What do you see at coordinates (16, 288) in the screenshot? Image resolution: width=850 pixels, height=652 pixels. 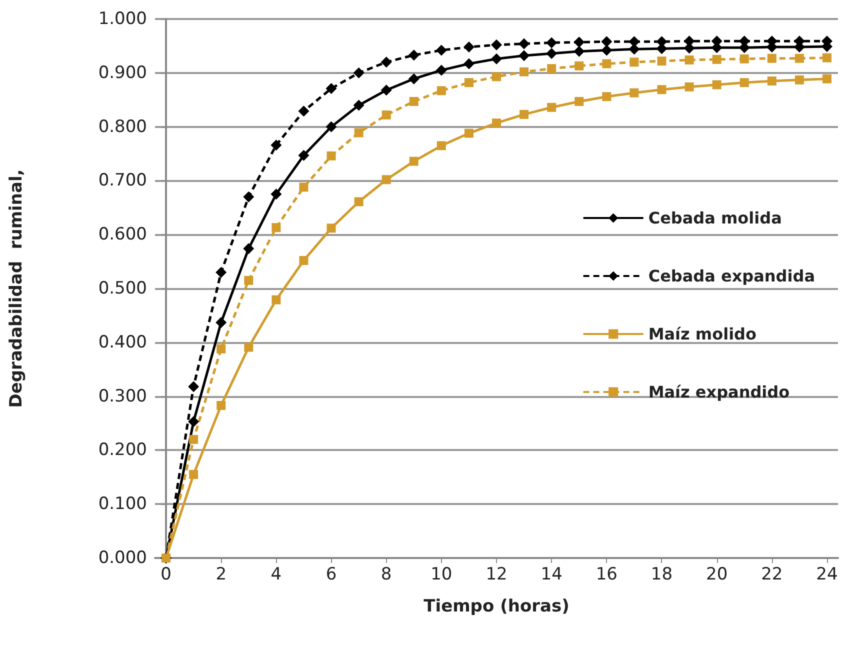 I see `y-axis-title: Degradabilidad ruminal,` at bounding box center [16, 288].